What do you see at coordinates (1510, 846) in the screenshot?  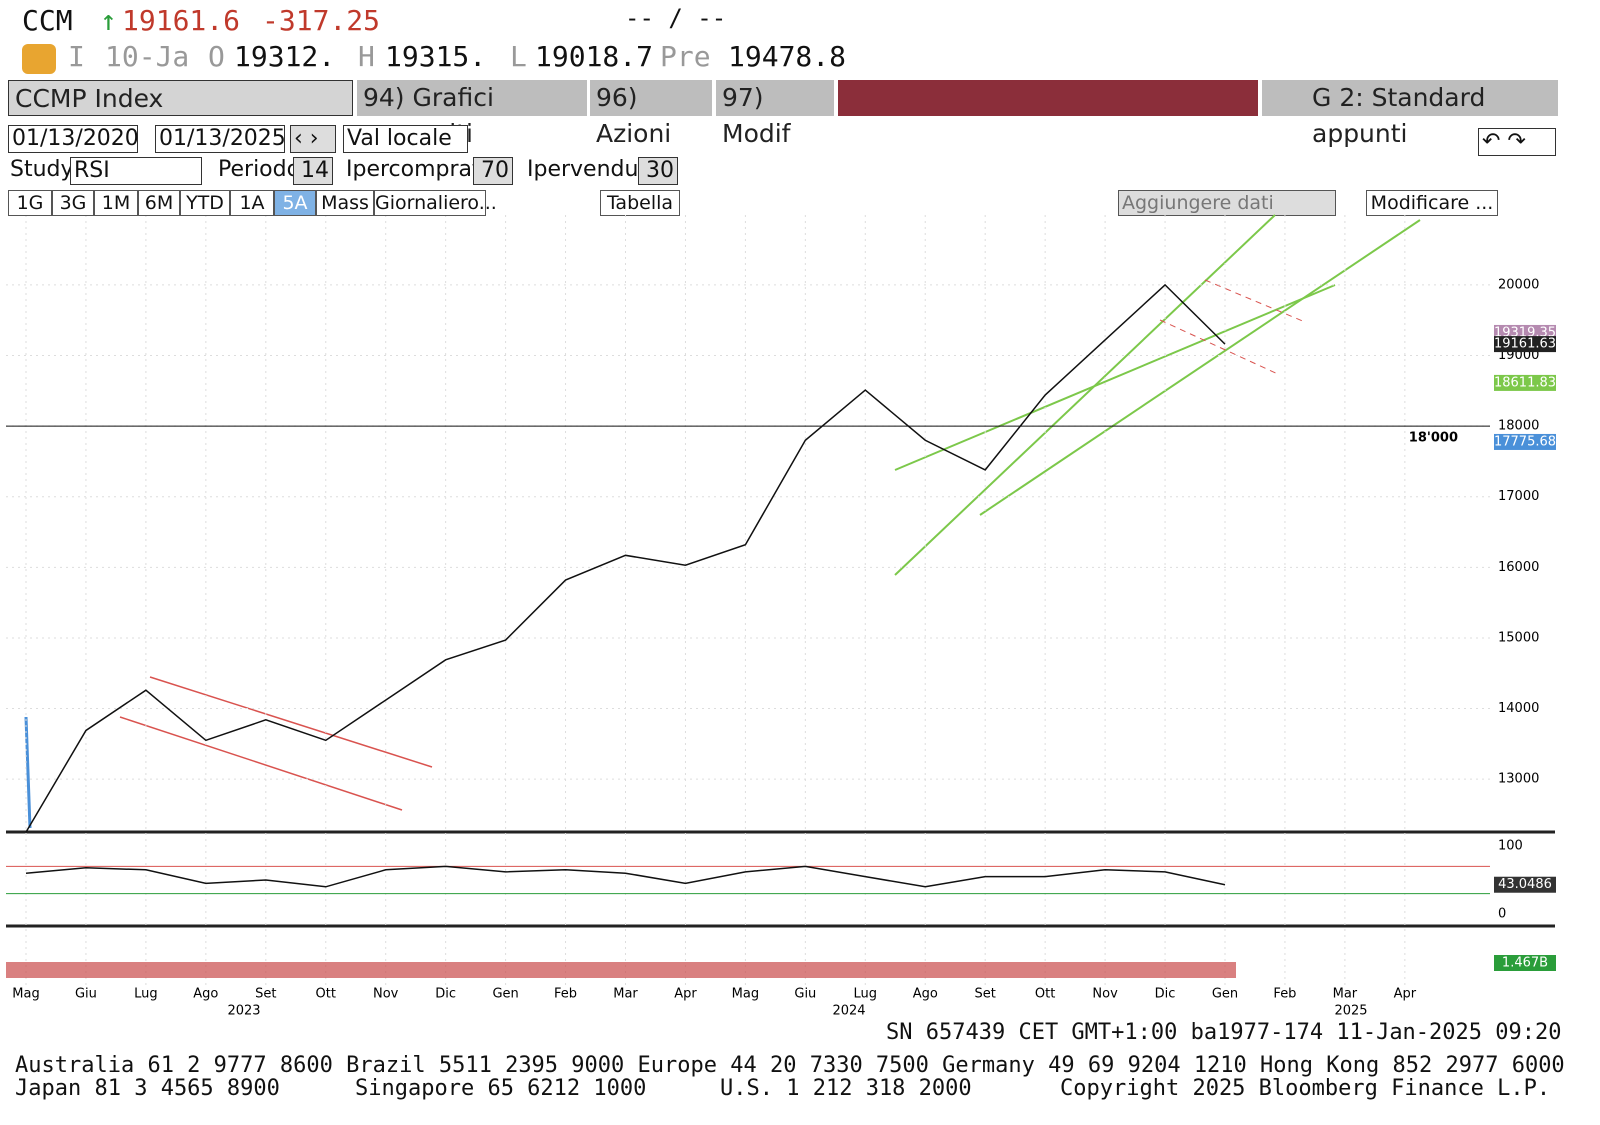 I see `rsi-tick-label: 100` at bounding box center [1510, 846].